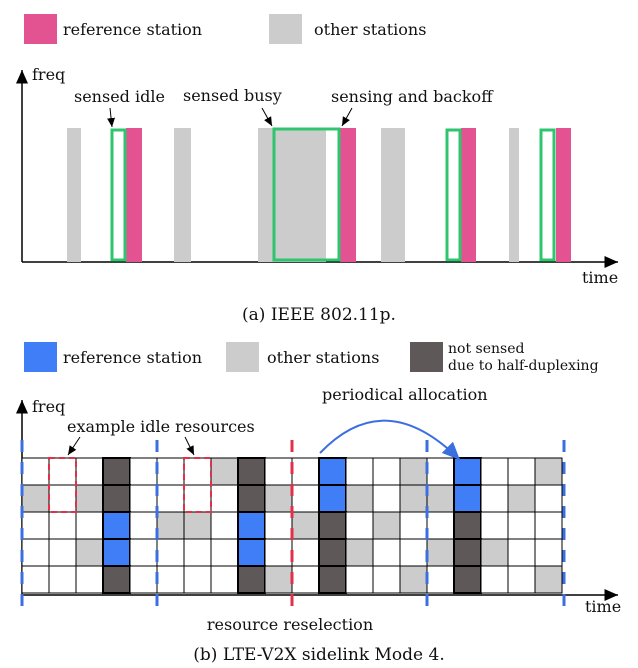 The width and height of the screenshot is (638, 668). Describe the element at coordinates (318, 655) in the screenshot. I see `caption: (b) LTE-V2X sidelink Mode 4.` at that location.